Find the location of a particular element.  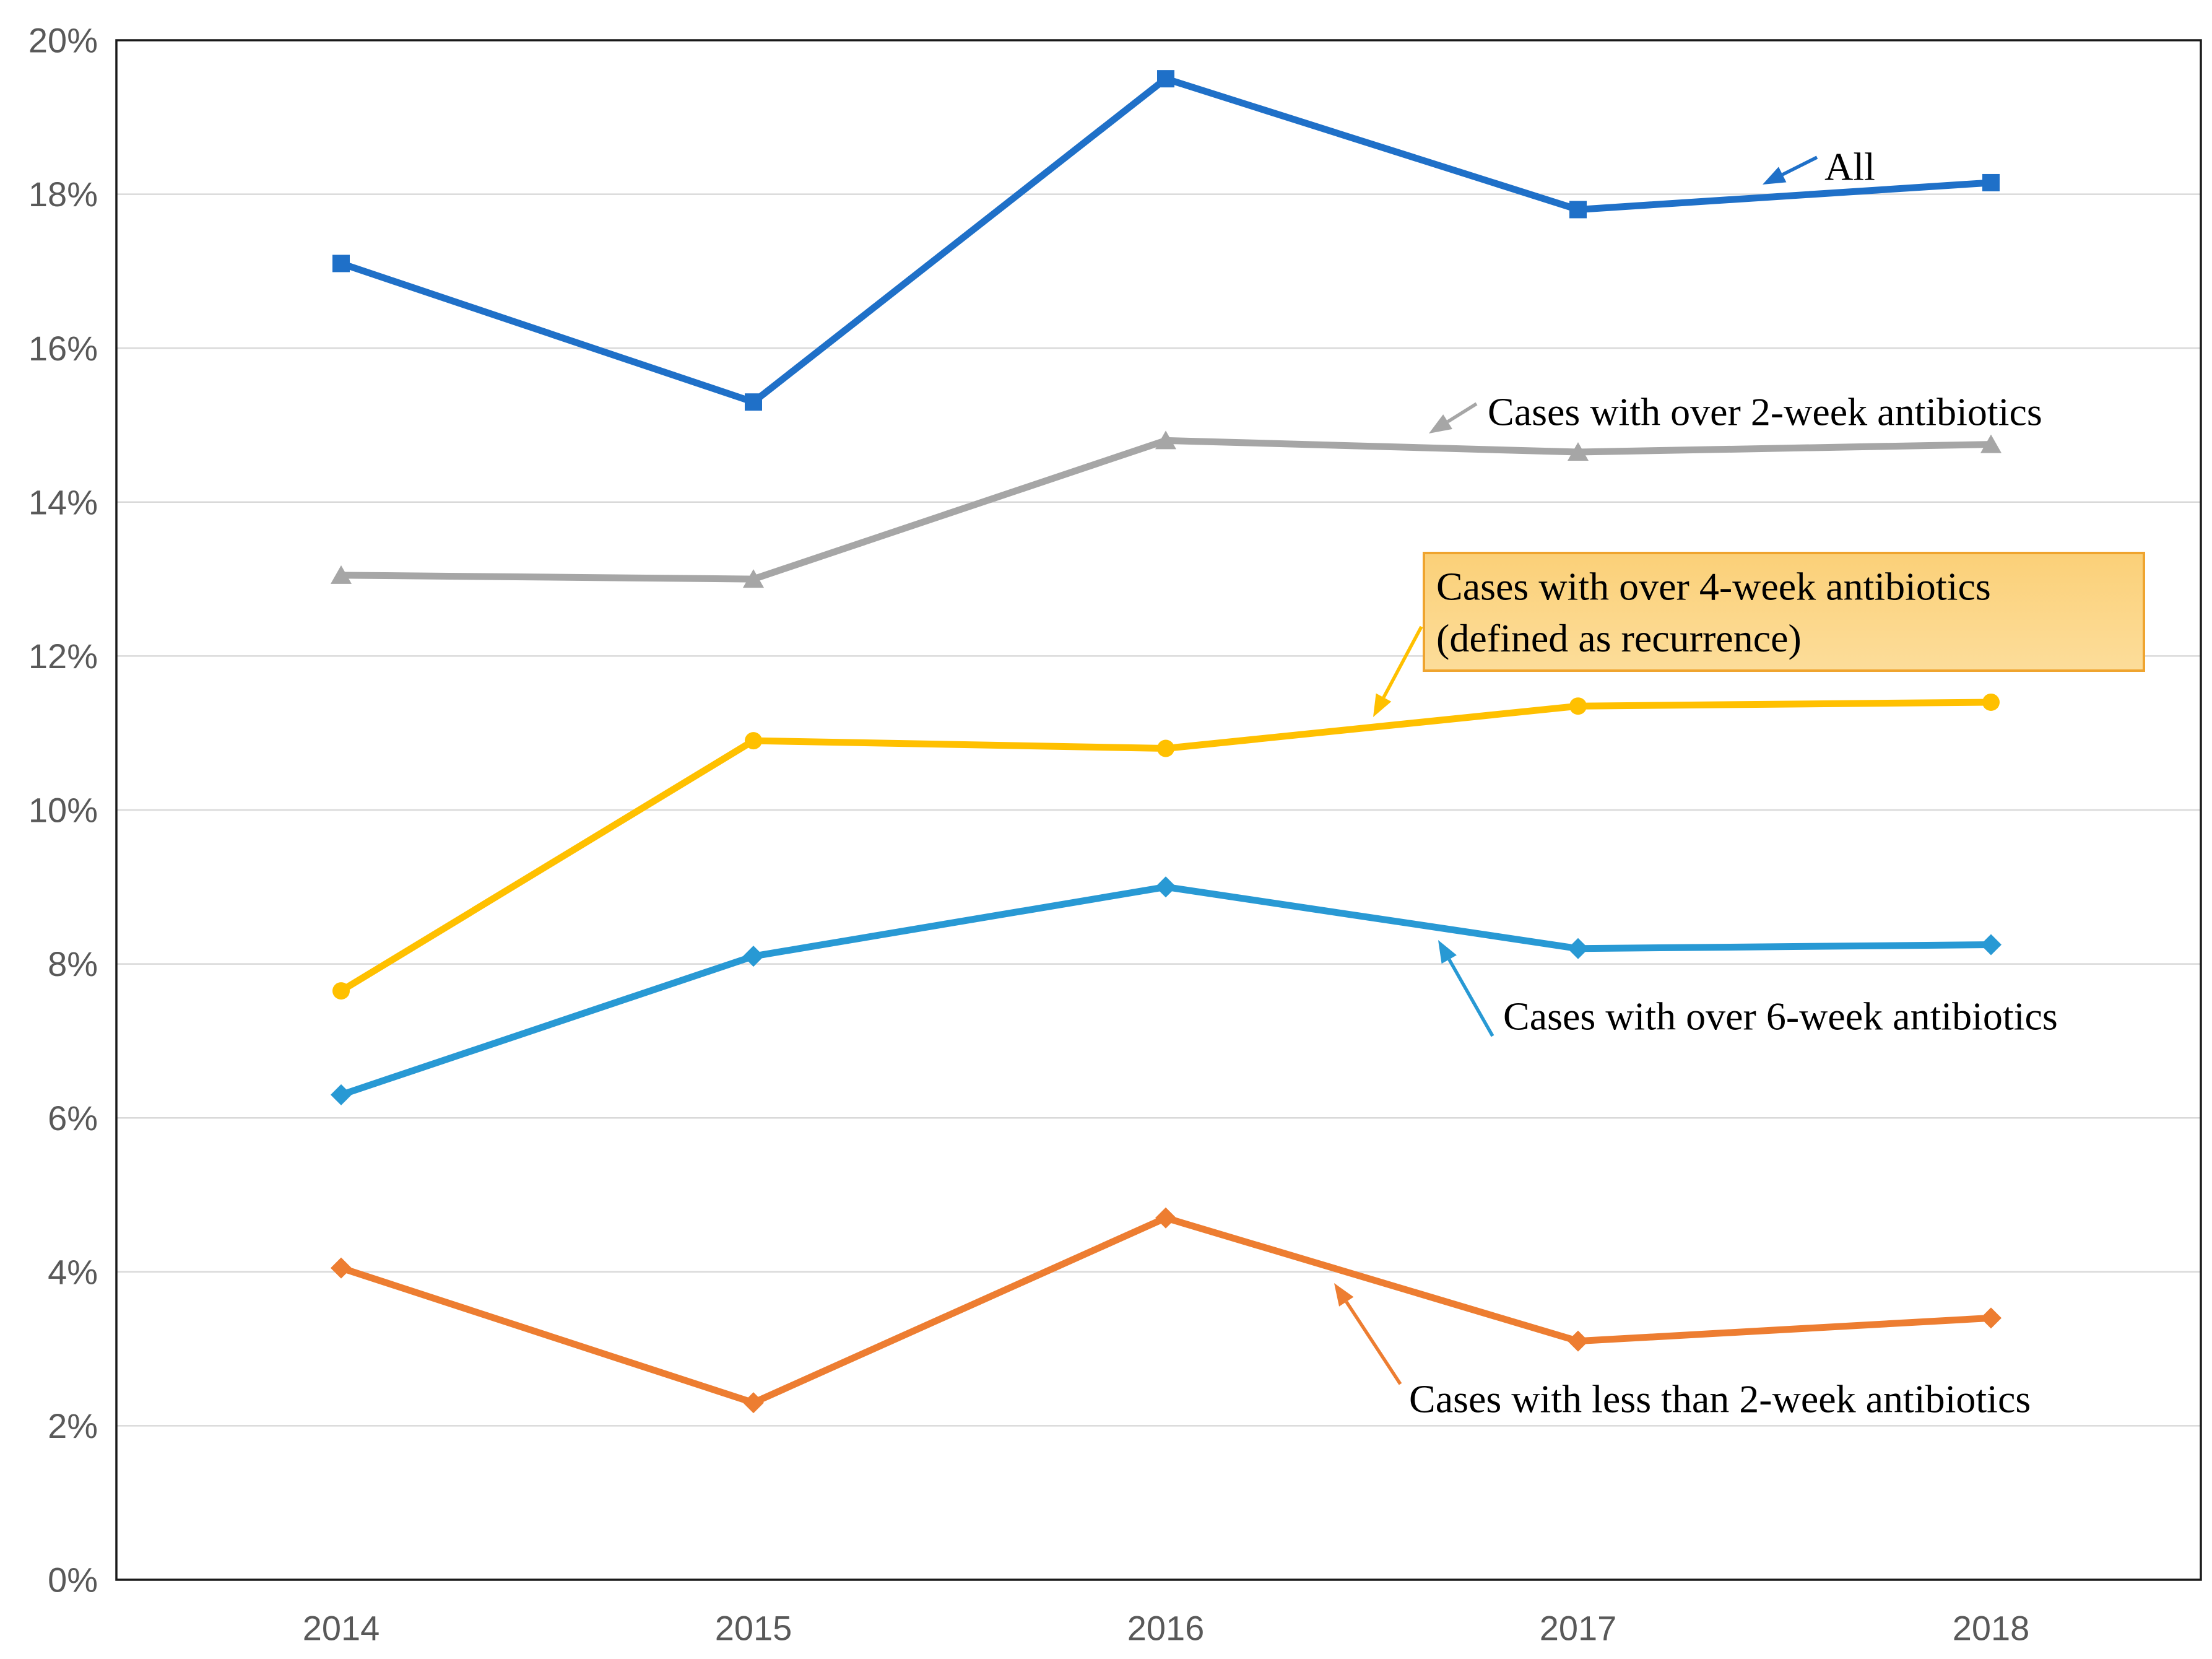

annotation-label-over-6wk: Cases with over 6-week antibiotics is located at coordinates (1780, 1016).